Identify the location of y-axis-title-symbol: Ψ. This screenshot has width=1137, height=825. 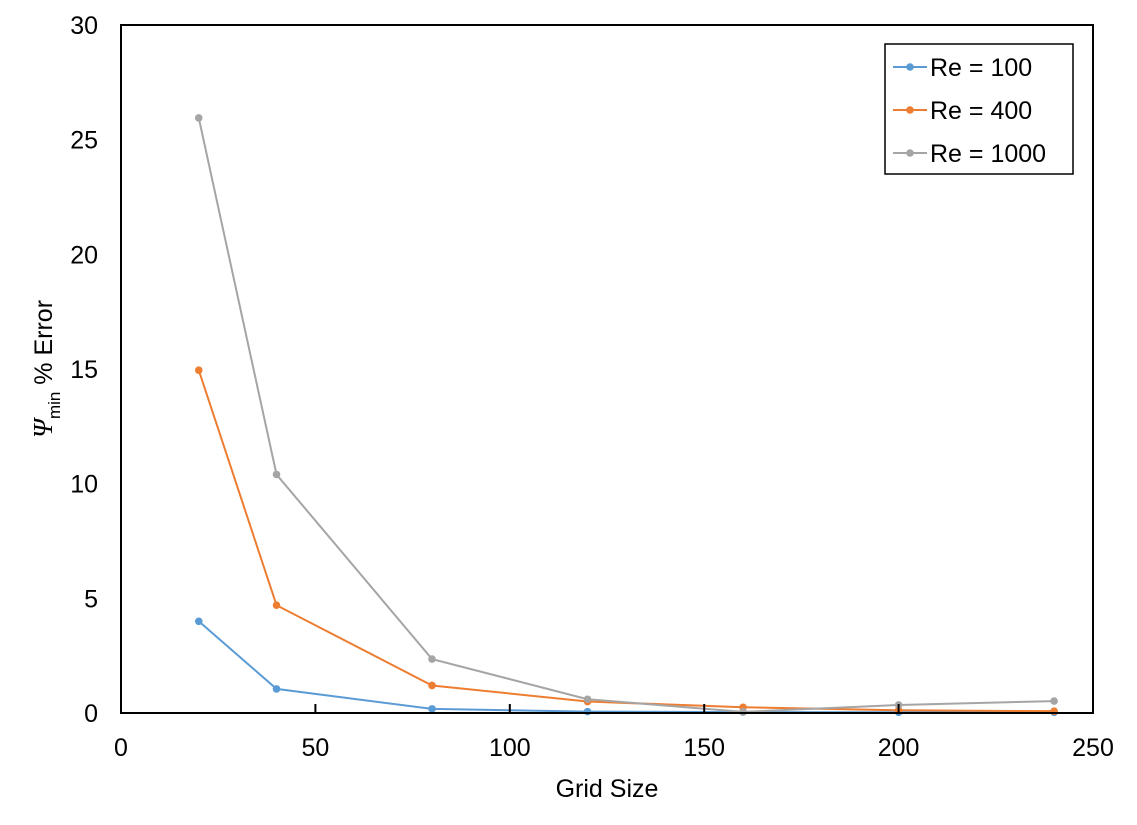
(43, 427).